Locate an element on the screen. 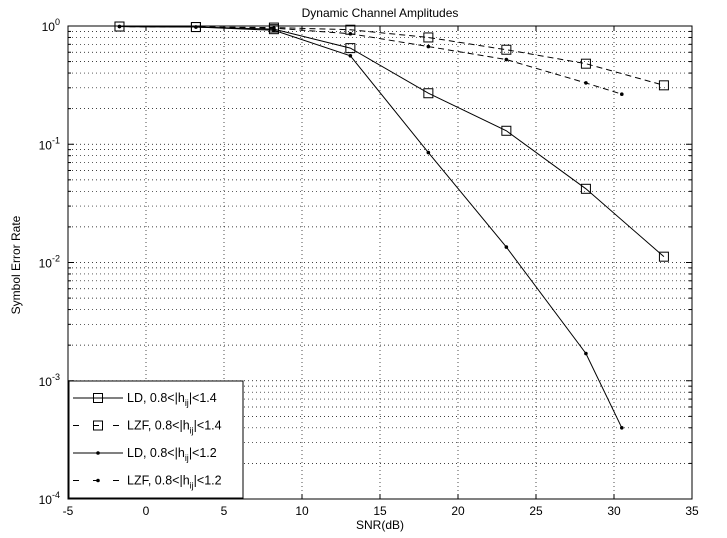  y-tick-label: 10⁻¹ is located at coordinates (49, 143).